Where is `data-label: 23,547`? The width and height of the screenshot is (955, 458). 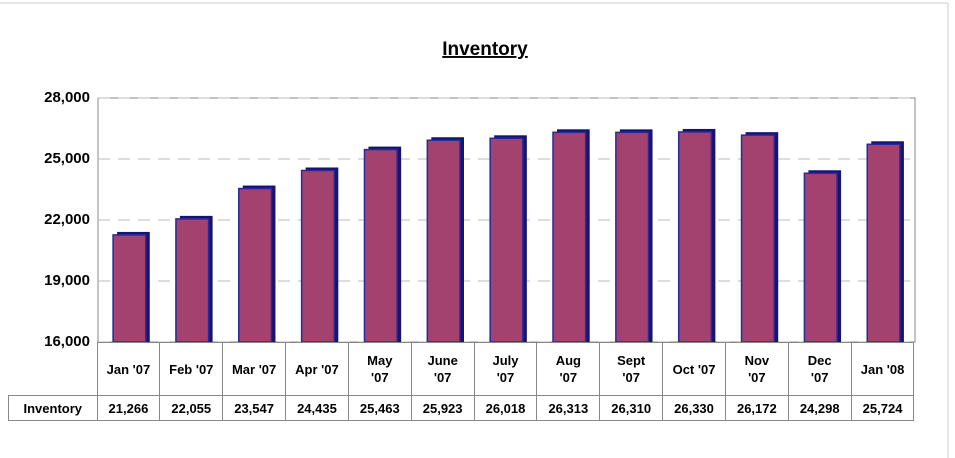
data-label: 23,547 is located at coordinates (254, 408).